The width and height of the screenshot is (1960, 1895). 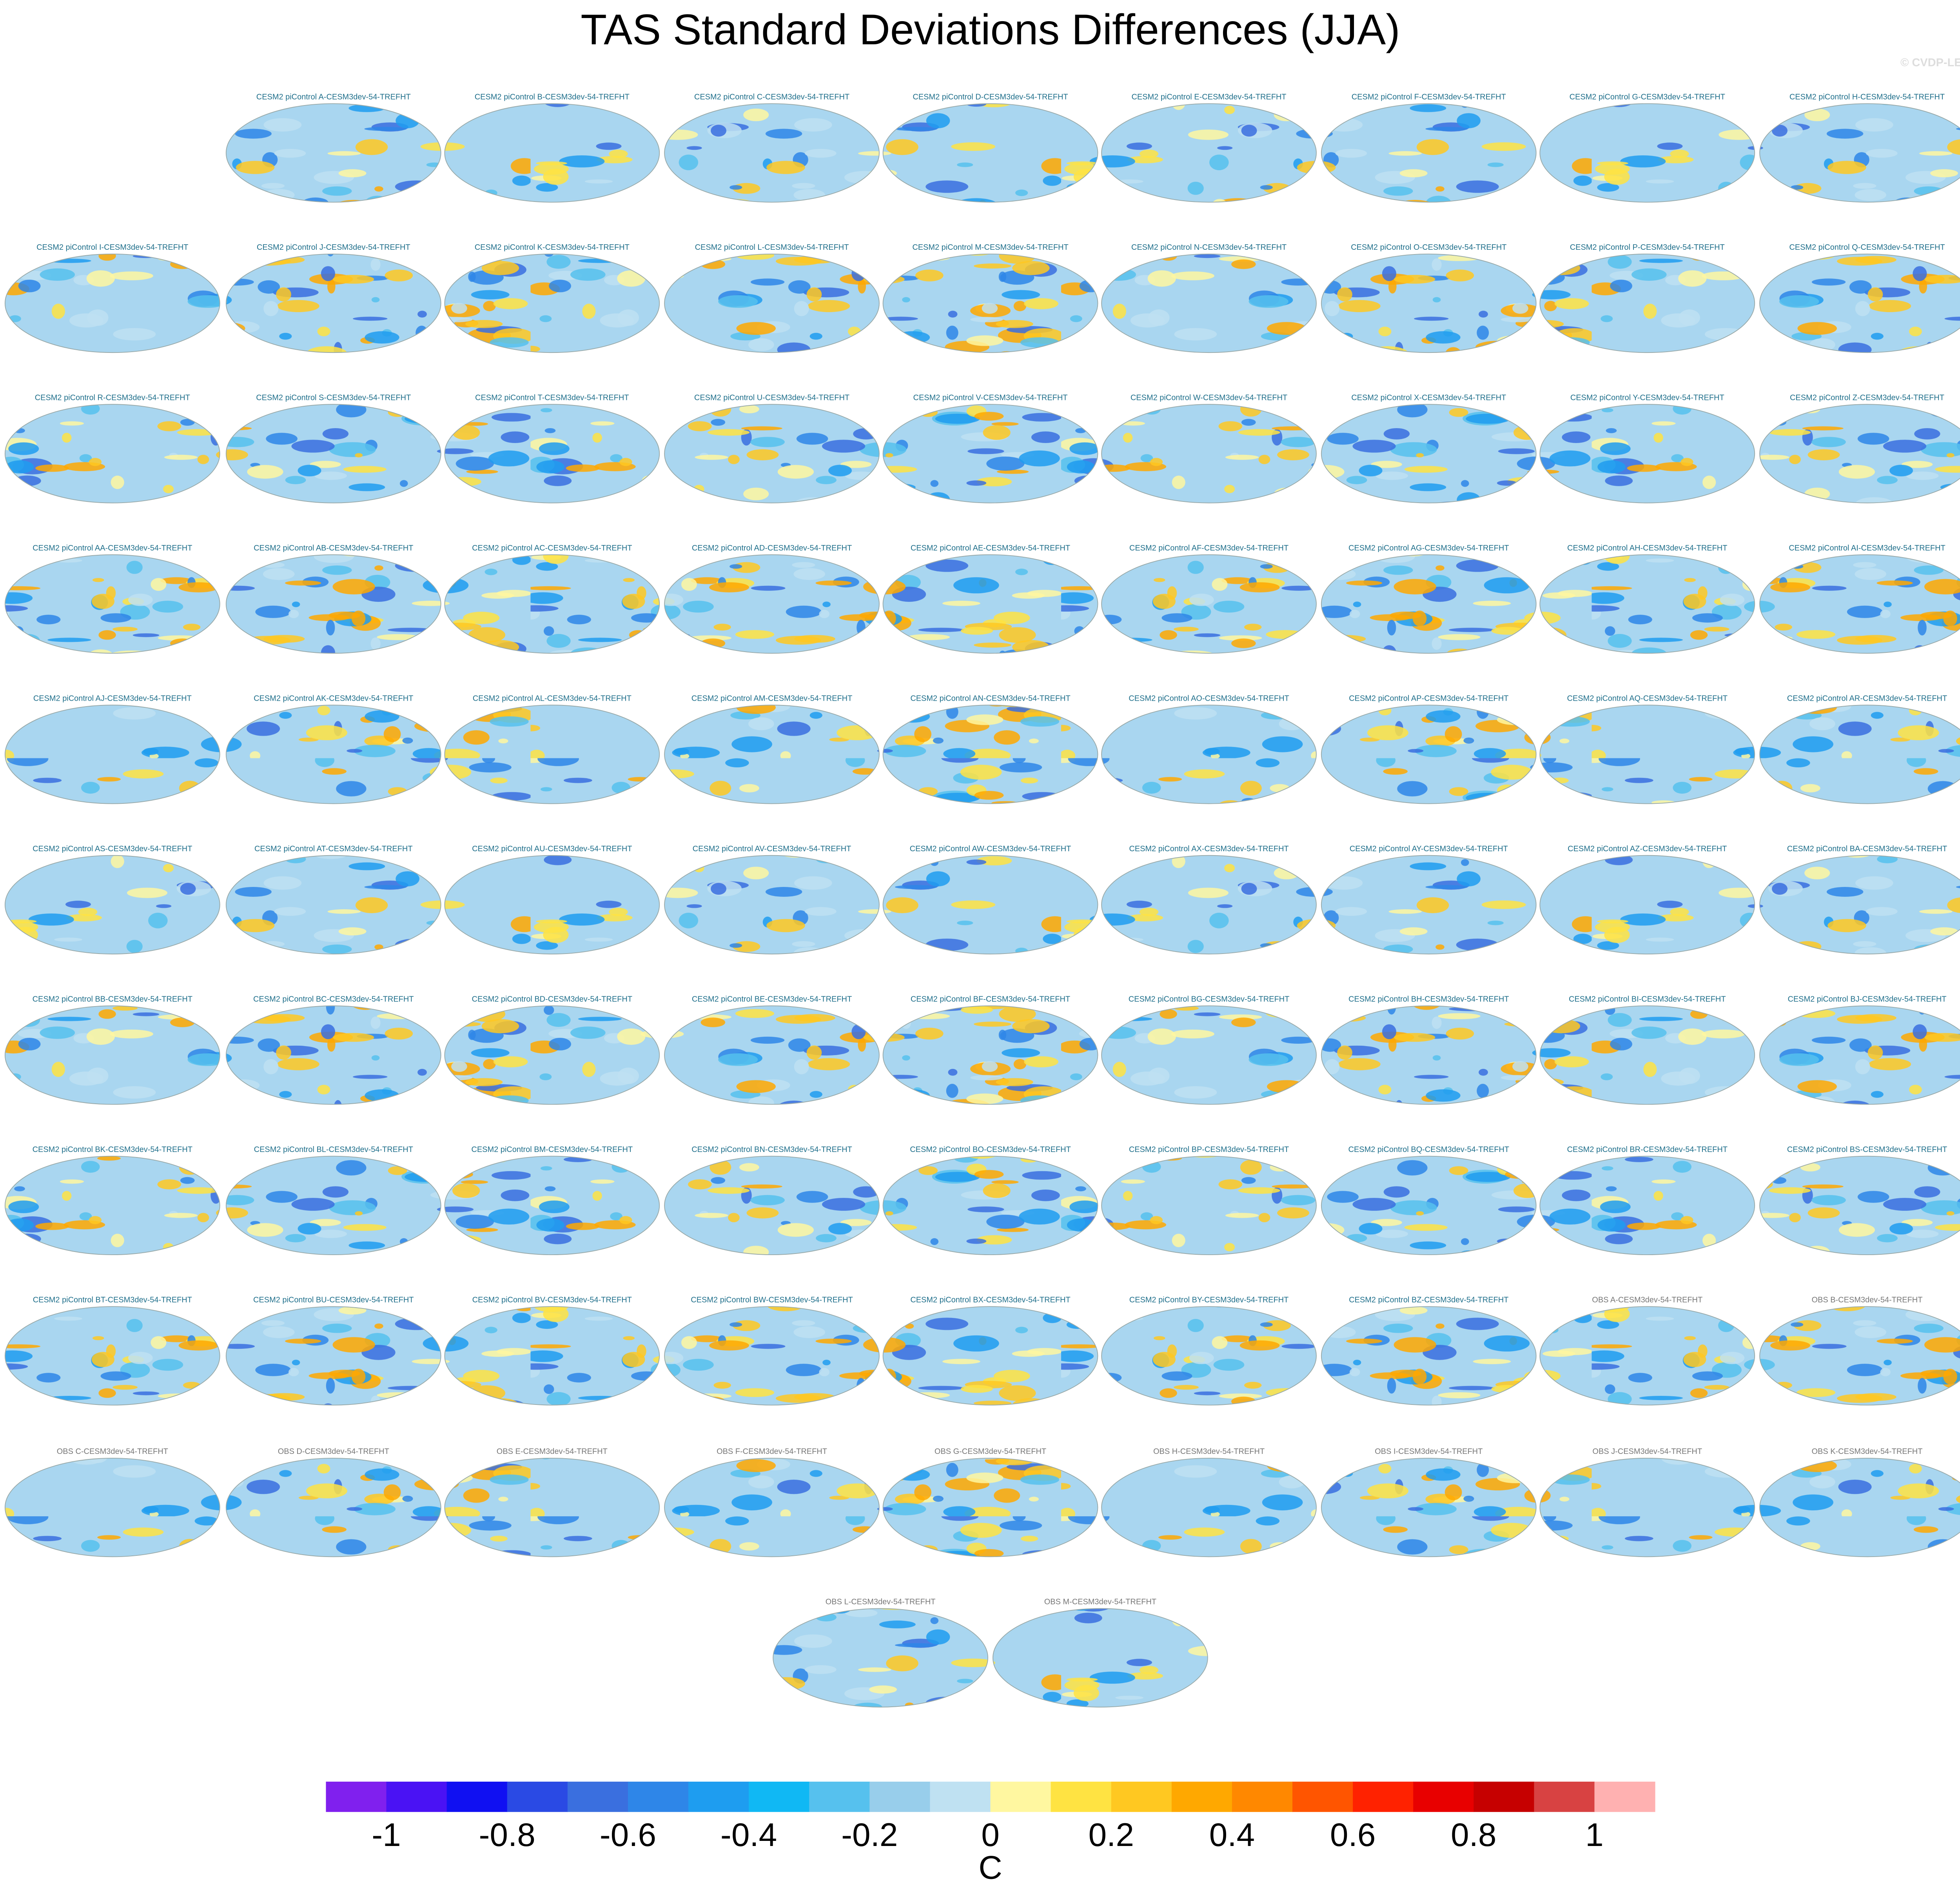 What do you see at coordinates (552, 1200) in the screenshot?
I see `map-panel: CESM2 piControl BM-CESM3dev-54-TREFHT` at bounding box center [552, 1200].